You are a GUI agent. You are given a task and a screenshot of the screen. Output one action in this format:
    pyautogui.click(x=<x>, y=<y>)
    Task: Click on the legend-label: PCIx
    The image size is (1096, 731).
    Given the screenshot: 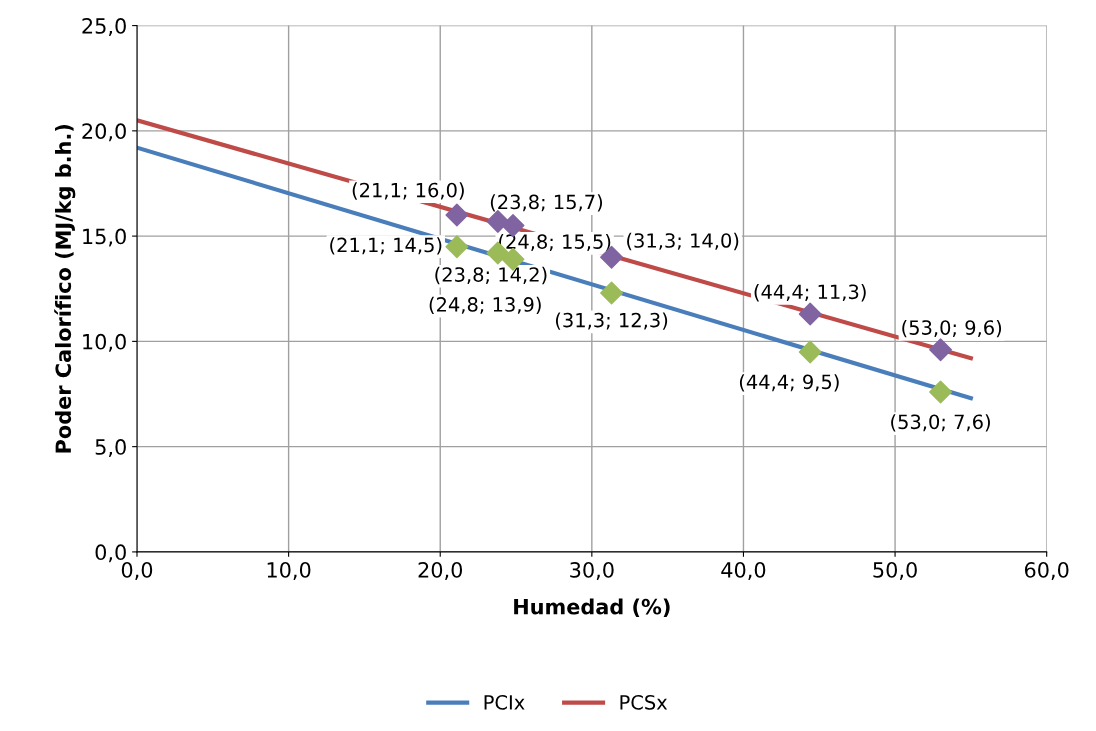 What is the action you would take?
    pyautogui.click(x=504, y=702)
    